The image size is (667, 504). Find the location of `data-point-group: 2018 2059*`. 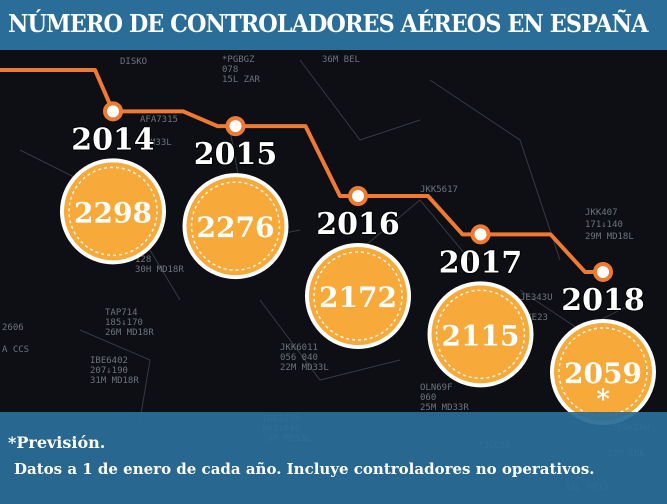

data-point-group: 2018 2059* is located at coordinates (603, 343).